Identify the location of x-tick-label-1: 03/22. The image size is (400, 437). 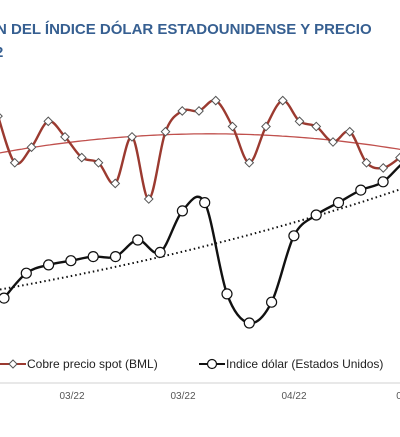
(71, 396).